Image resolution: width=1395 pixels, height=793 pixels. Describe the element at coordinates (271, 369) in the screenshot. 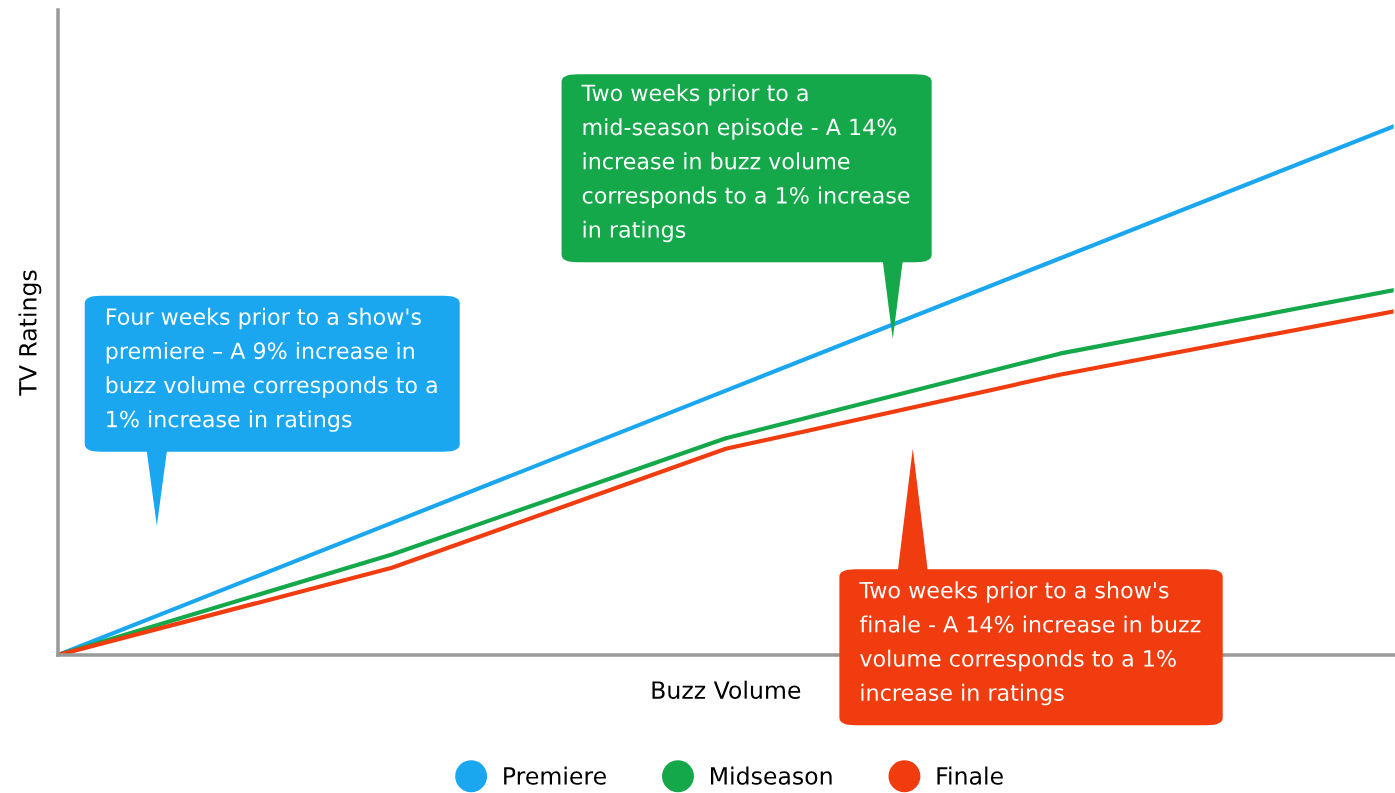

I see `annotation: Four weeks prior to a show's premiere – A 9% increase in buzz volume corresponds to a 1% increase in ratings` at that location.